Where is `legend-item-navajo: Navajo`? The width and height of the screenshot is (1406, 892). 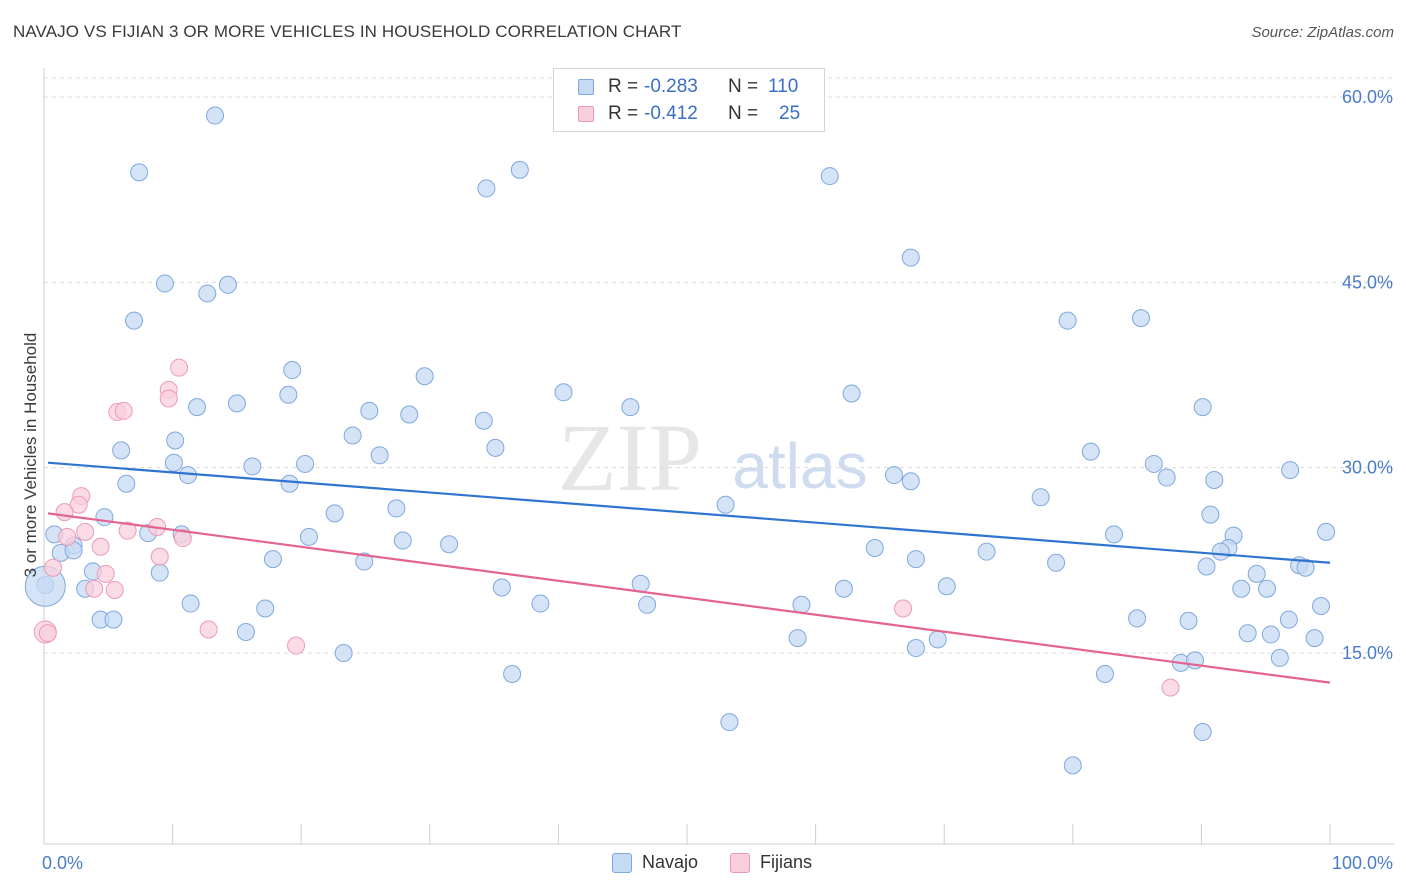
legend-item-navajo: Navajo is located at coordinates (655, 862).